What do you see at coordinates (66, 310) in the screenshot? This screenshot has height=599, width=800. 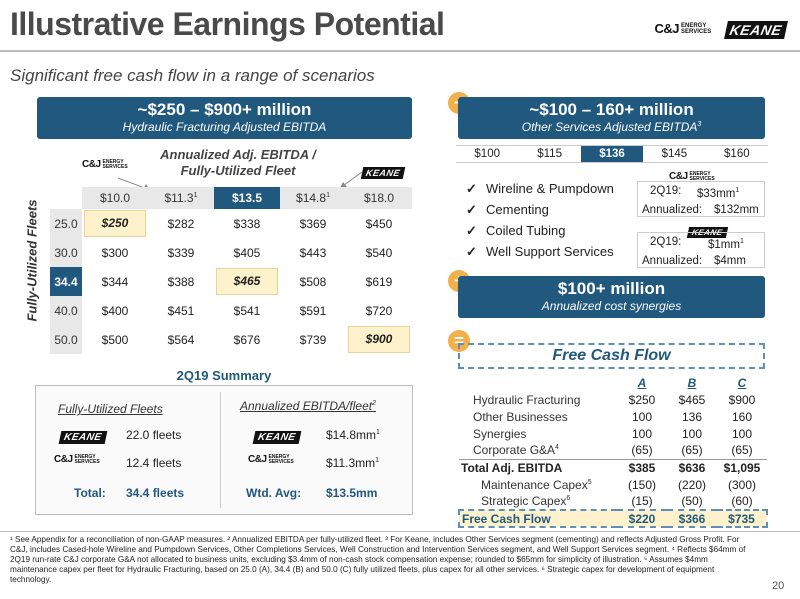 I see `grid-row-header: 40.0` at bounding box center [66, 310].